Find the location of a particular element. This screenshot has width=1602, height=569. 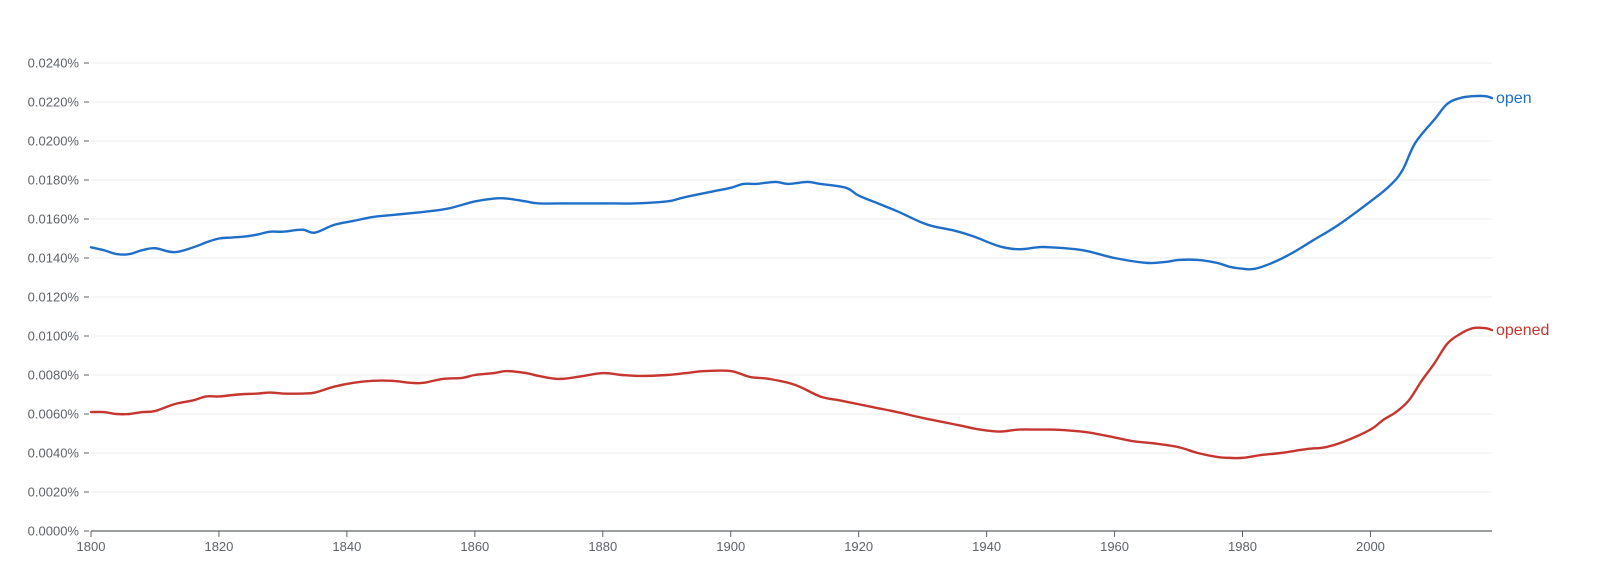

x-tick-label: 1980 is located at coordinates (1242, 546).